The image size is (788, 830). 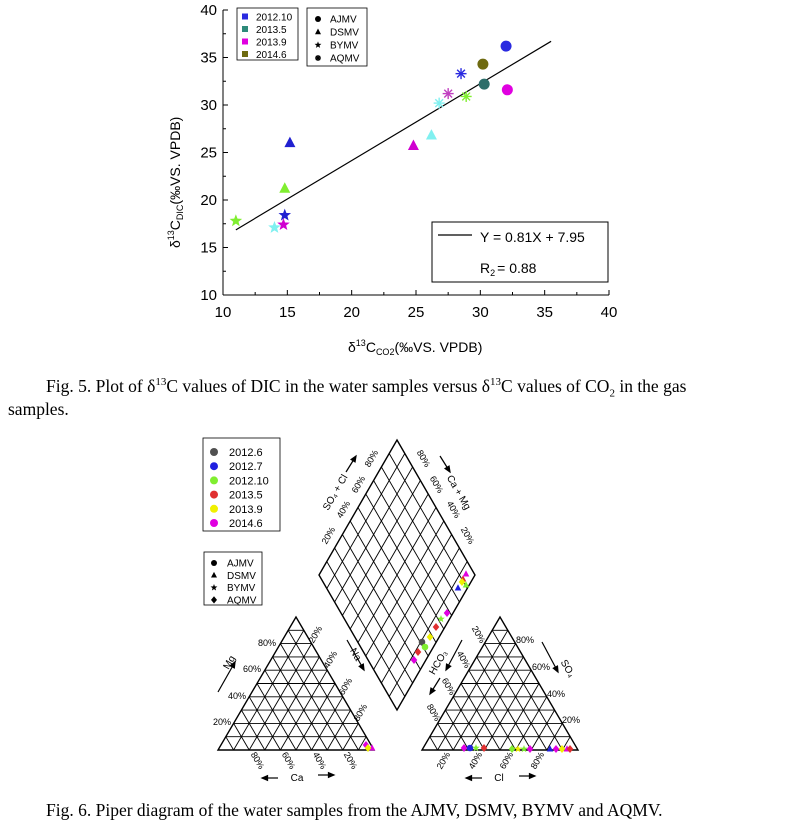 I want to click on legend-site-label: AJMV, so click(x=240, y=564).